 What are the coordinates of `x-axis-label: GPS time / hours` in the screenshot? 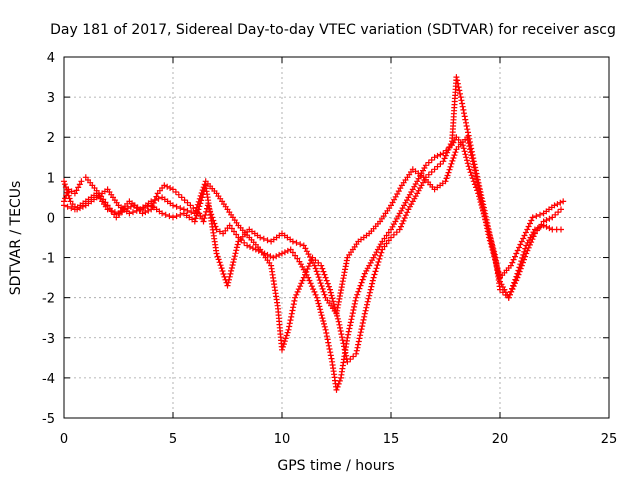 It's located at (335, 466).